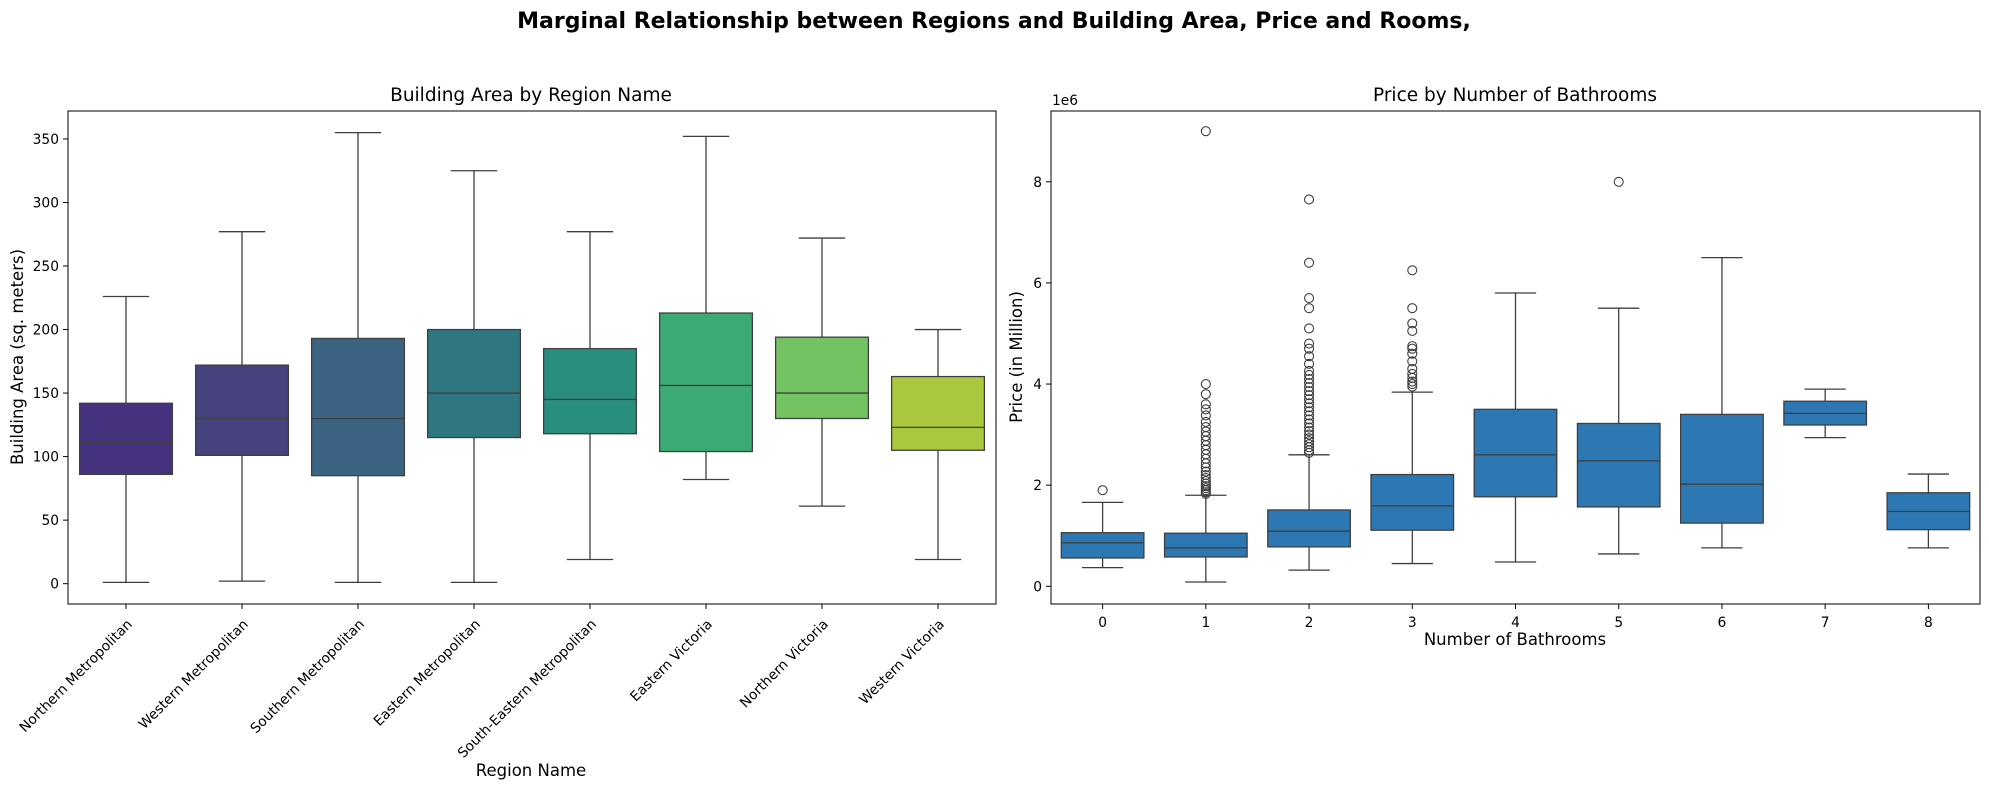 Image resolution: width=1989 pixels, height=789 pixels. I want to click on price-y-tick-label: 6, so click(1037, 284).